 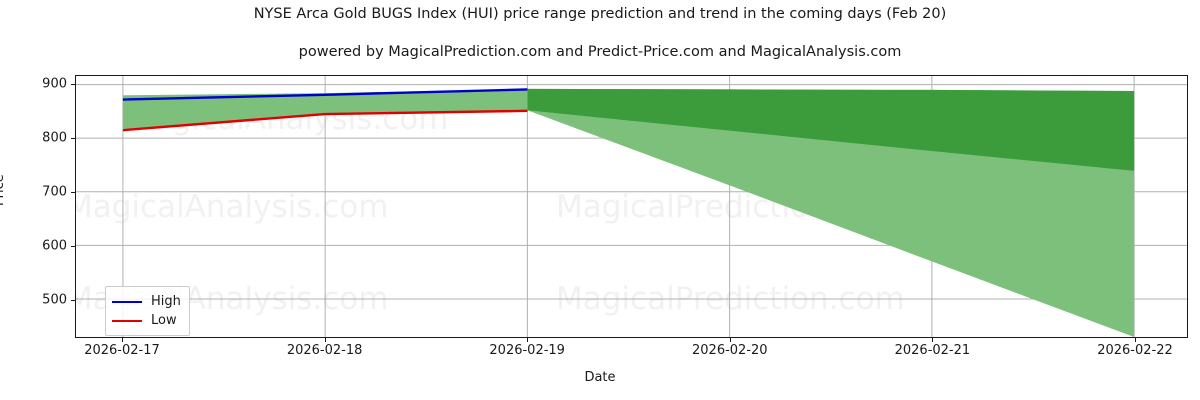 I want to click on x-axis-tick-label: 2026-02-18, so click(x=324, y=350).